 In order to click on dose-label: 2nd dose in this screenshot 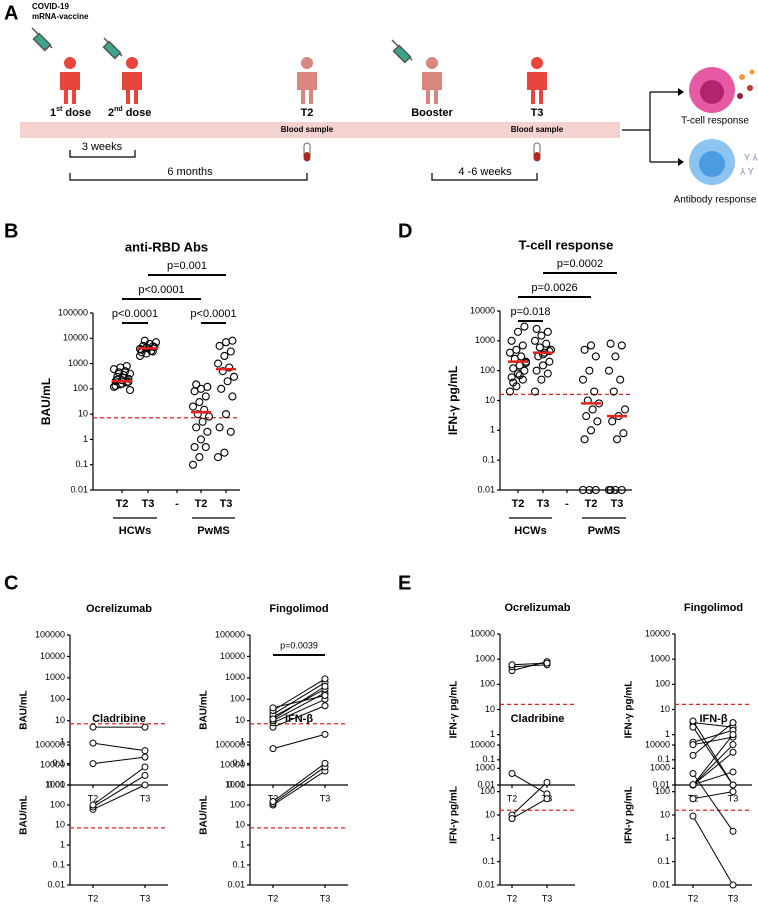, I will do `click(129, 112)`.